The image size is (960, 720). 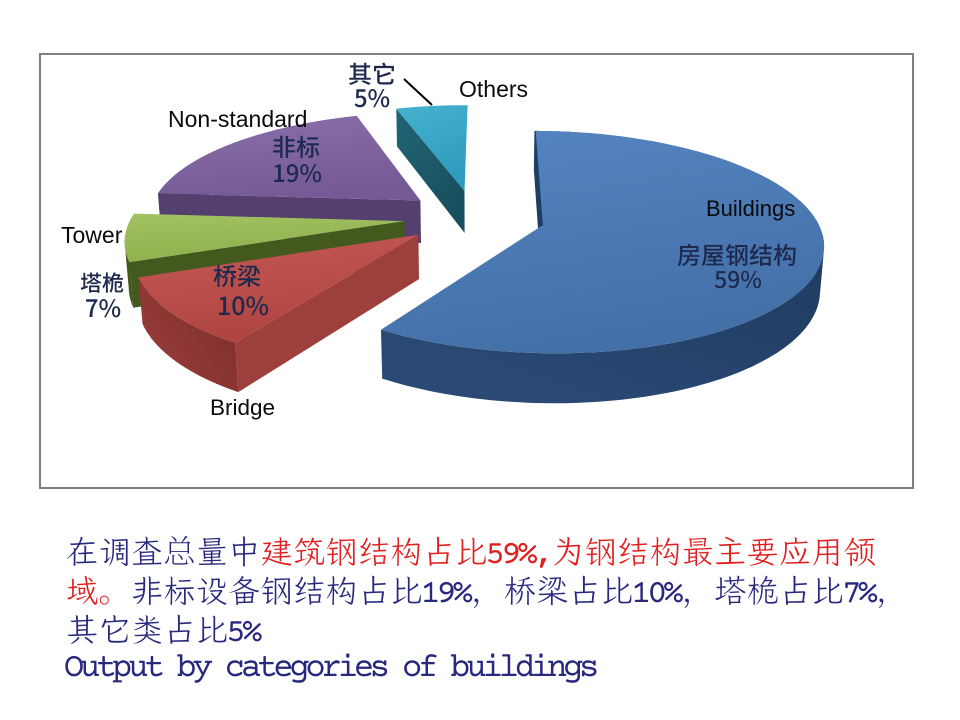 I want to click on svg-text: Non-standard, so click(x=237, y=119).